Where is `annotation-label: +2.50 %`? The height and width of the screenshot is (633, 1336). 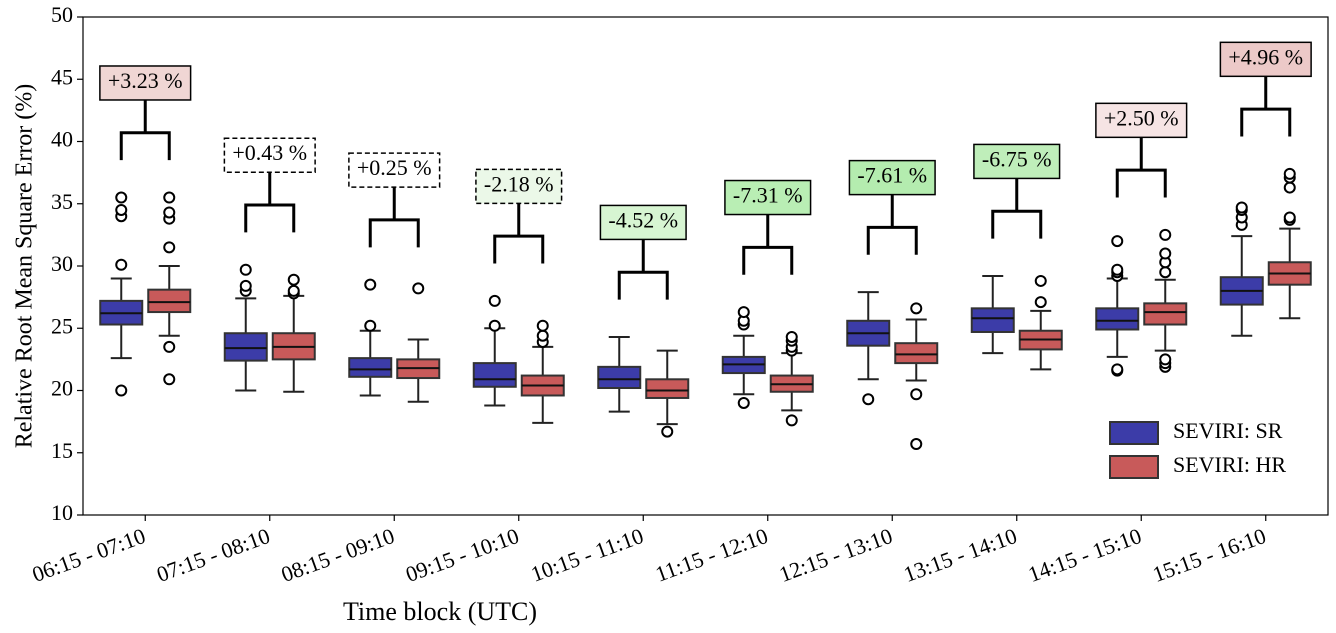
annotation-label: +2.50 % is located at coordinates (1141, 117).